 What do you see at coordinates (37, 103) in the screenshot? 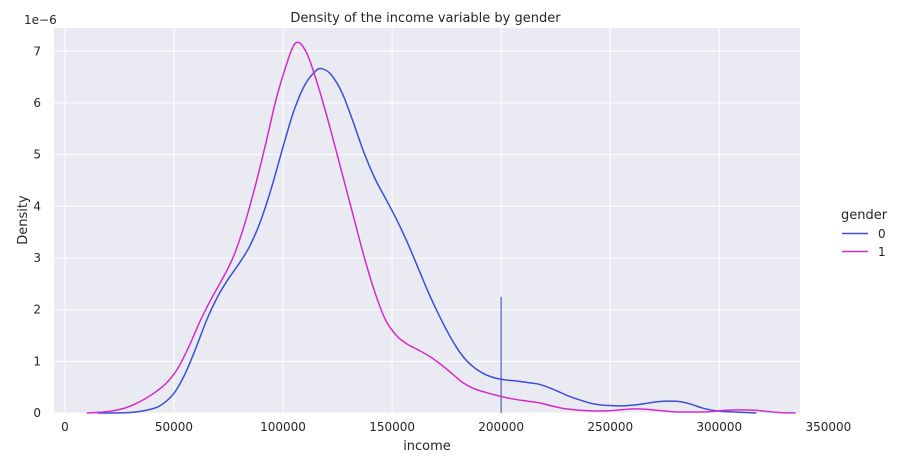
I see `y-tick-label: 6` at bounding box center [37, 103].